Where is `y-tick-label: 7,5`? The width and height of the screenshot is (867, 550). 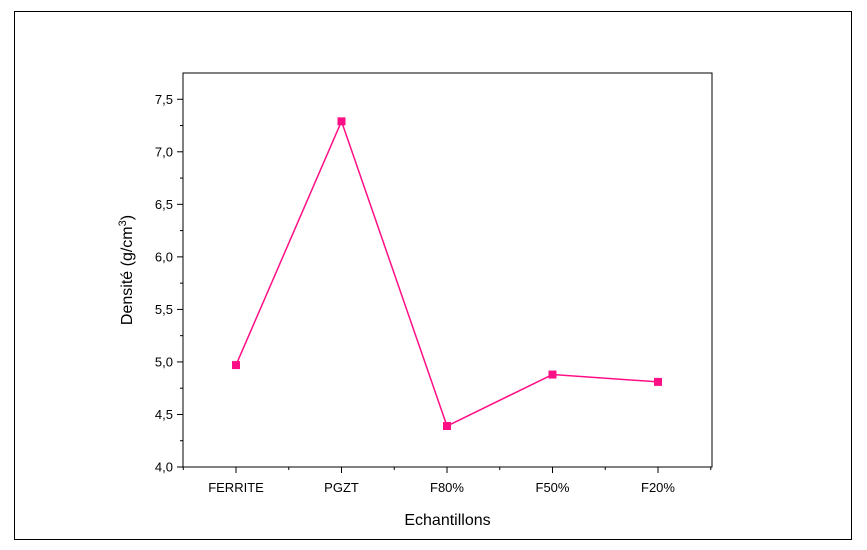 y-tick-label: 7,5 is located at coordinates (164, 99).